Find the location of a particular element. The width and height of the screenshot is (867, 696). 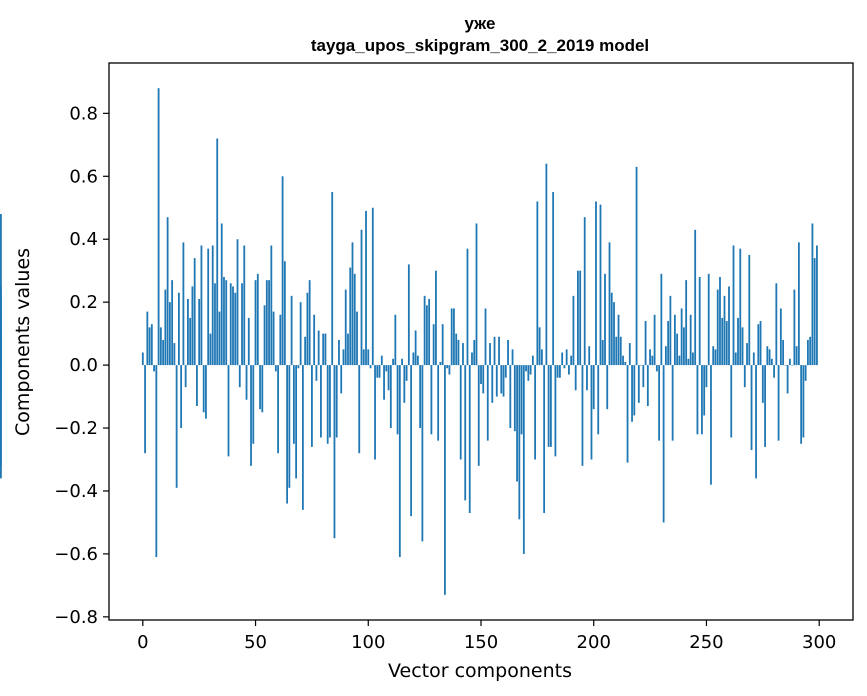

x-tick-label: 200 is located at coordinates (594, 642).